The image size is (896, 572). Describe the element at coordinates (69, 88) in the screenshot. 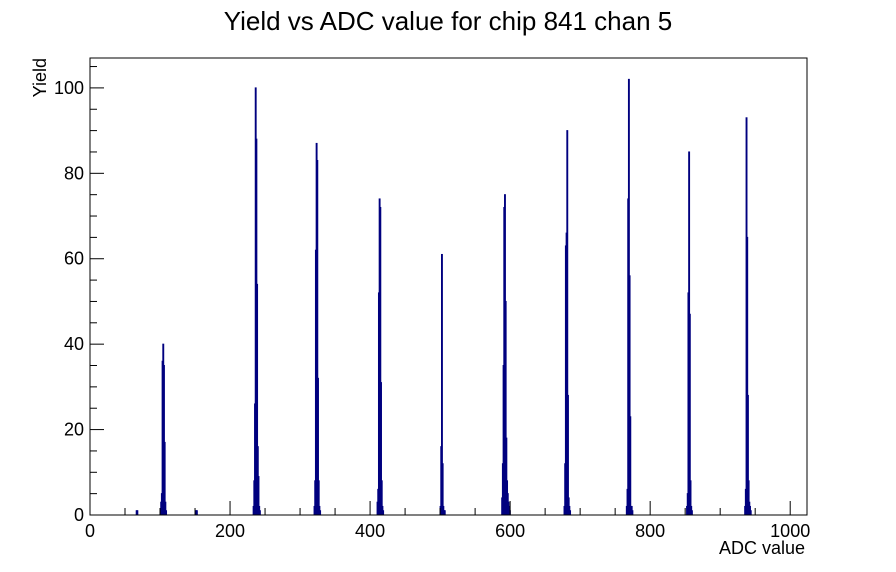

I see `y-tick-label: 100` at that location.